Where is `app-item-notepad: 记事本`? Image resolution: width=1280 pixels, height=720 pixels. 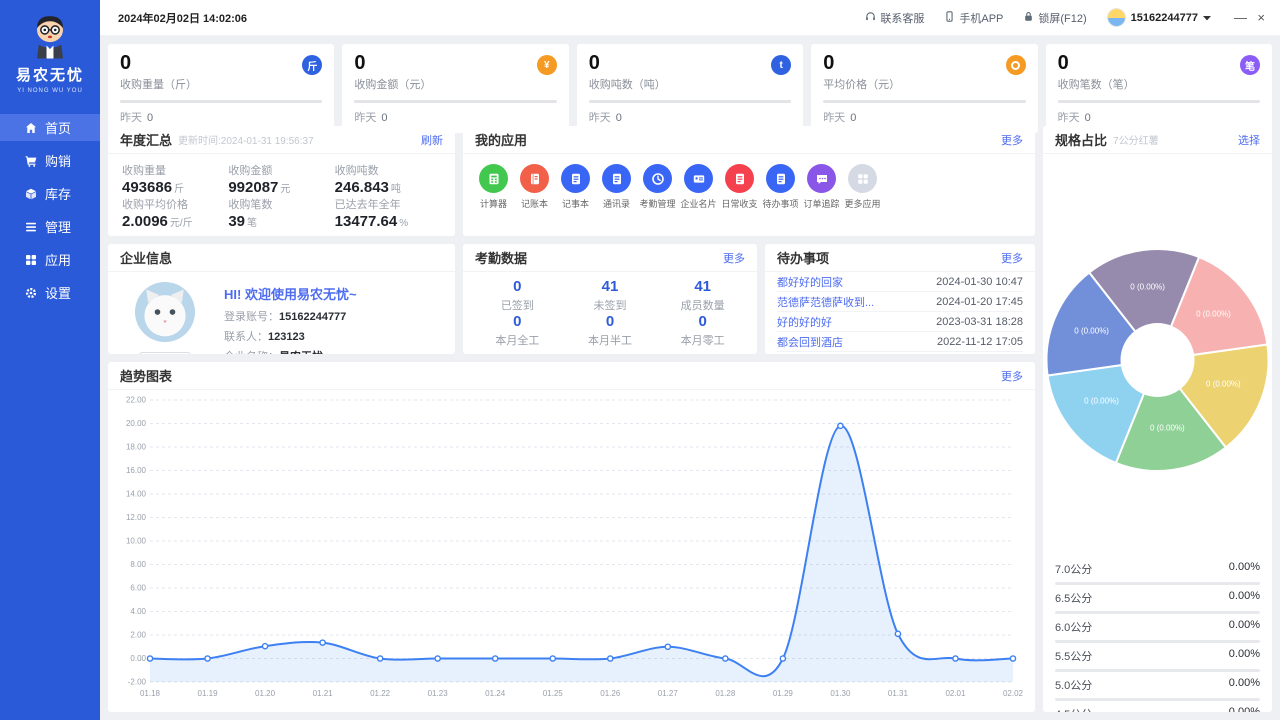 app-item-notepad: 记事本 is located at coordinates (575, 187).